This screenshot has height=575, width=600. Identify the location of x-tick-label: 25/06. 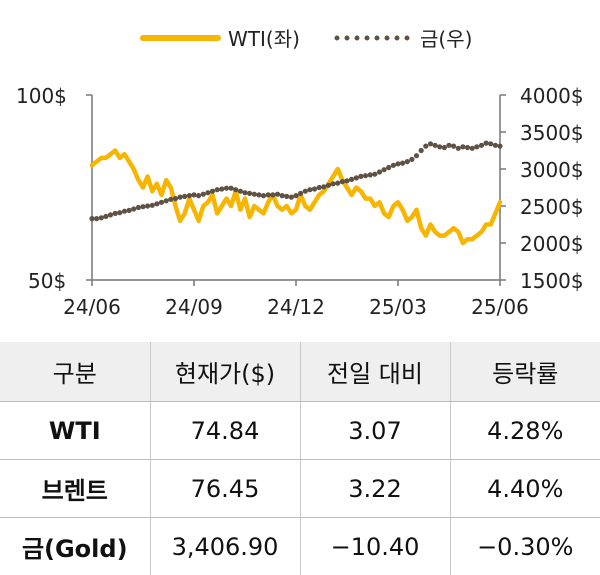
(500, 307).